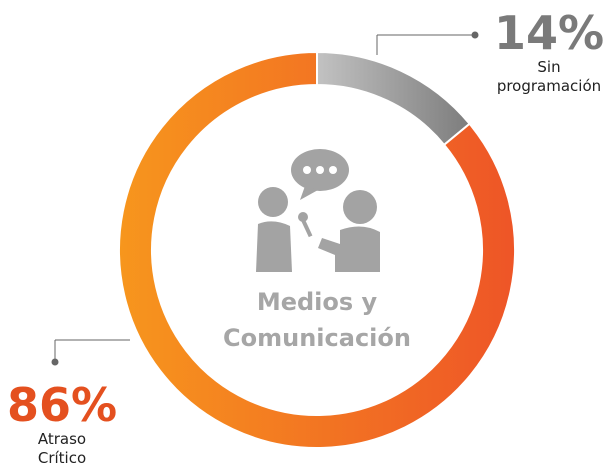 This screenshot has width=614, height=472. Describe the element at coordinates (549, 76) in the screenshot. I see `category-label: Sin programación` at that location.